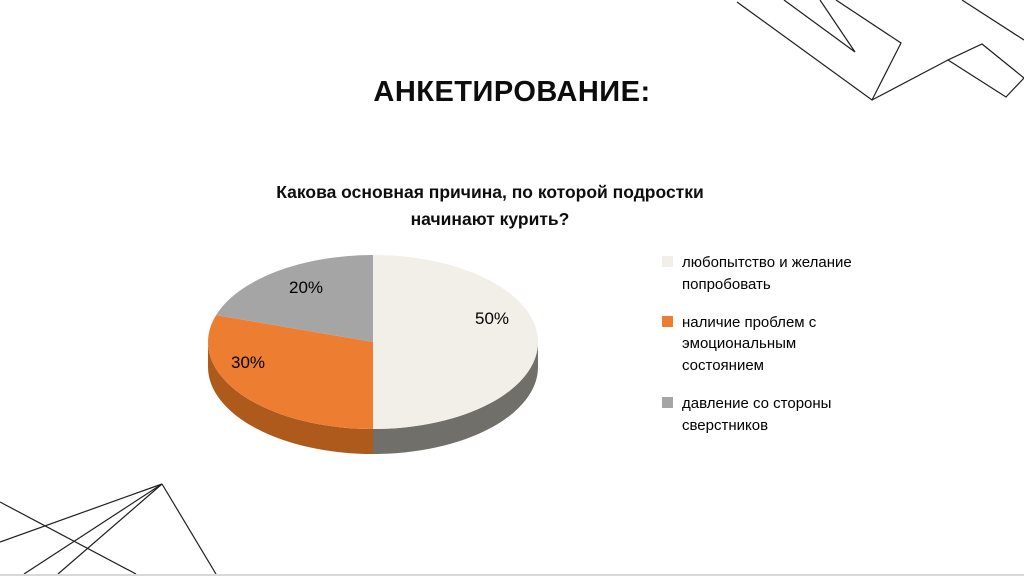 This screenshot has height=576, width=1024. I want to click on pie-side-emotional, so click(290, 398).